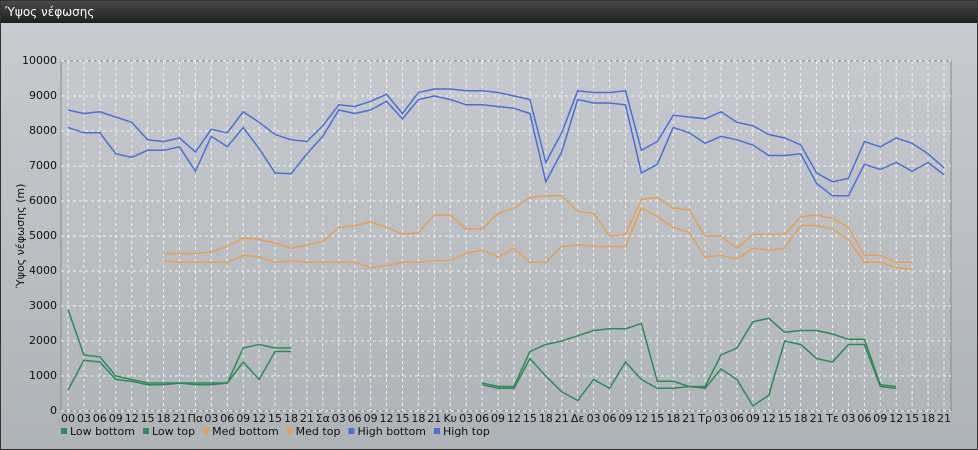 This screenshot has height=450, width=978. What do you see at coordinates (39, 60) in the screenshot?
I see `y-tick-label: 10000` at bounding box center [39, 60].